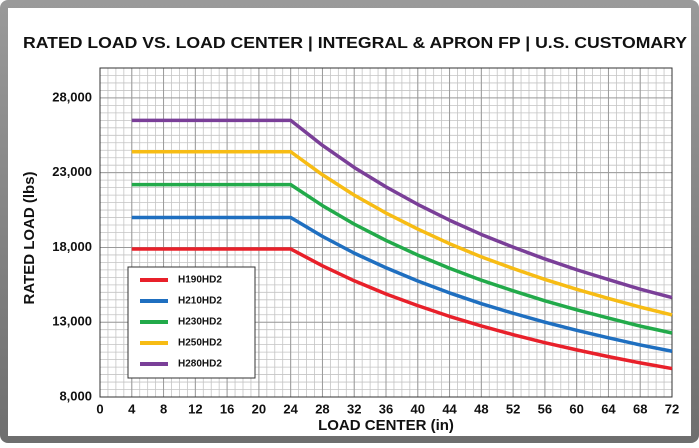  Describe the element at coordinates (290, 408) in the screenshot. I see `x-tick-label: 24` at that location.